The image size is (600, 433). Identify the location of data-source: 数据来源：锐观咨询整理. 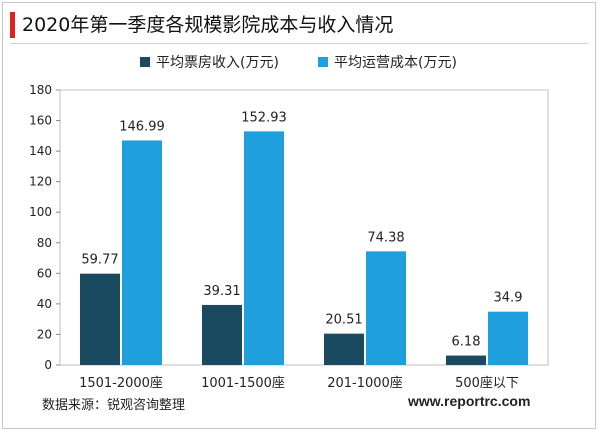
(114, 405).